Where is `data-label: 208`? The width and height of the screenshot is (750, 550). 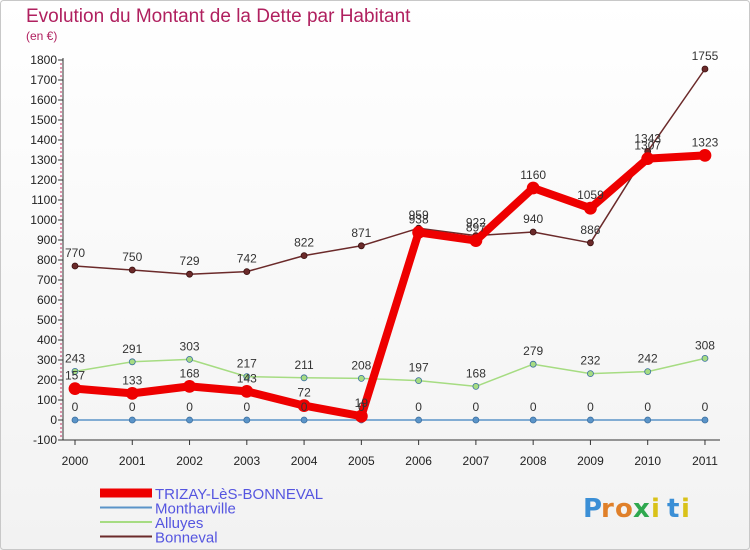
data-label: 208 is located at coordinates (361, 365).